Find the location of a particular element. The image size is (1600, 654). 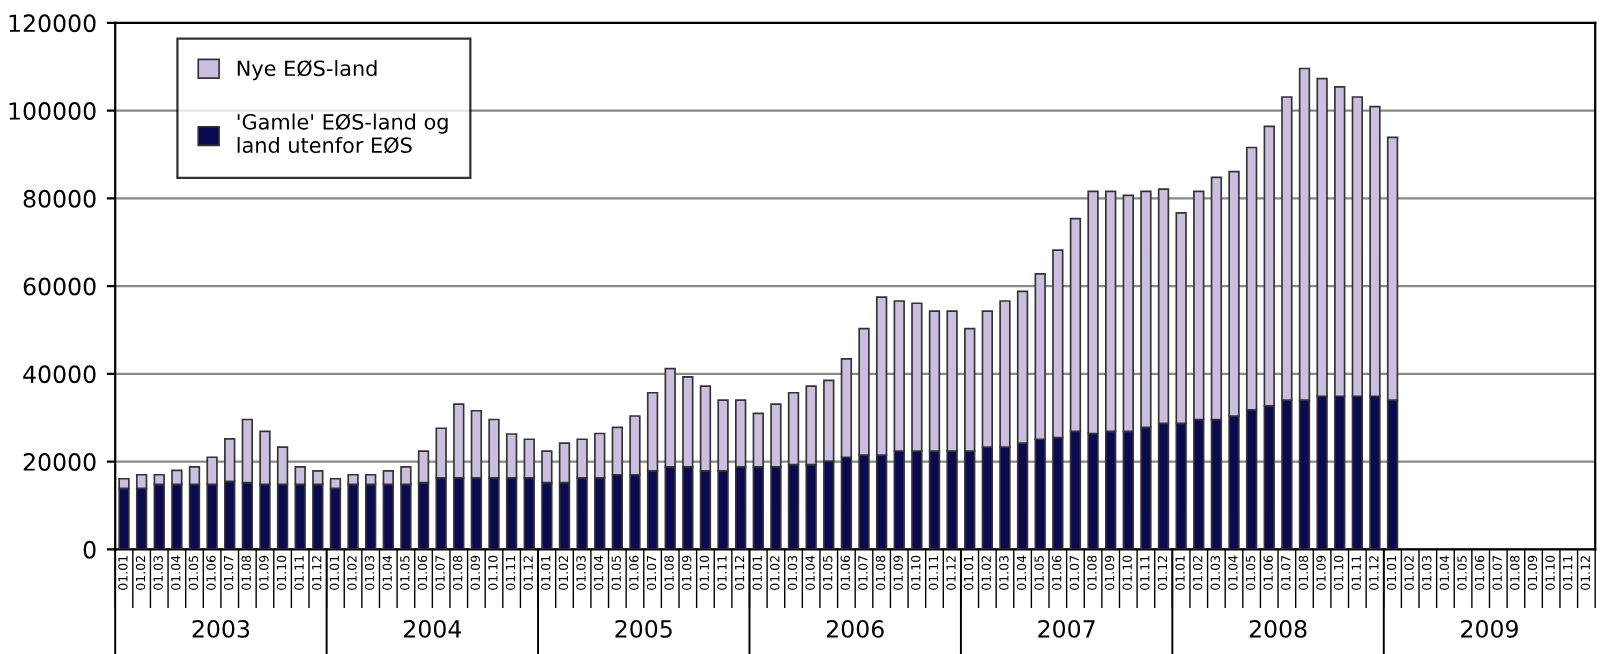

y-tick-label: 120000 is located at coordinates (52, 23).